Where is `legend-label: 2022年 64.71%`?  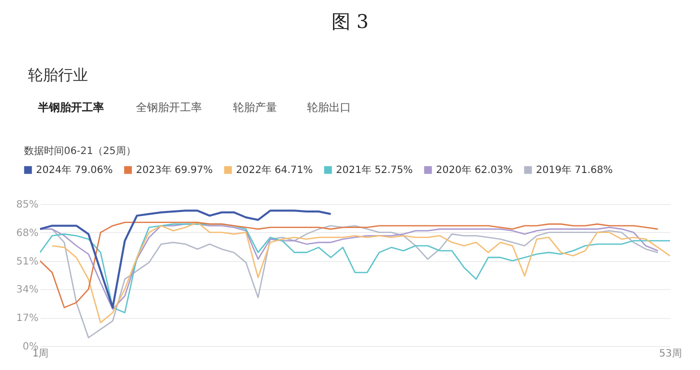
legend-label: 2022年 64.71% is located at coordinates (274, 170).